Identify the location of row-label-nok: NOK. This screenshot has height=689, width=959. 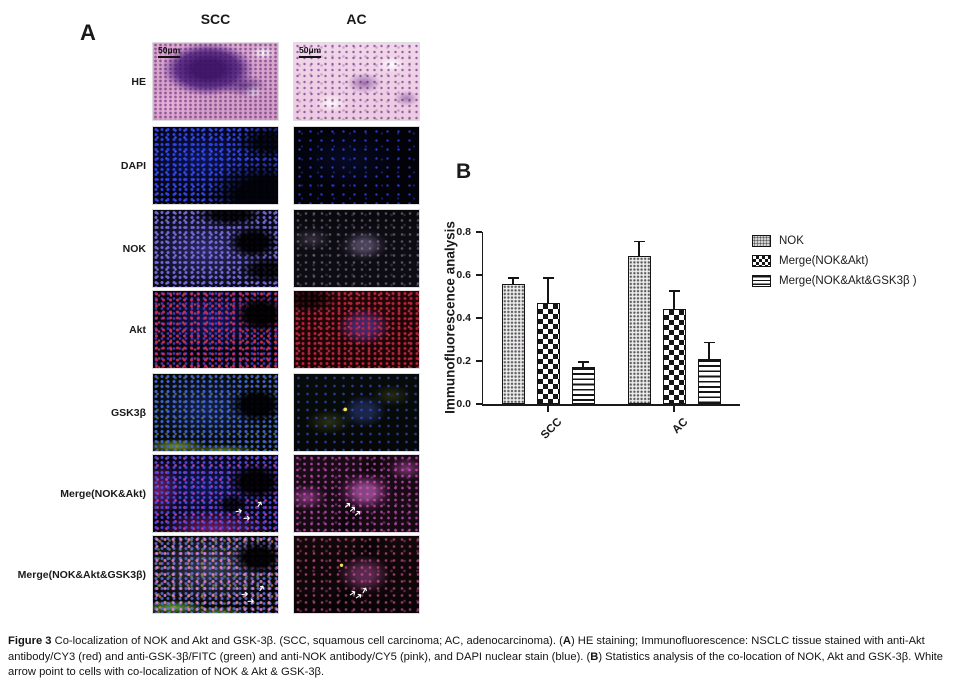
(134, 248).